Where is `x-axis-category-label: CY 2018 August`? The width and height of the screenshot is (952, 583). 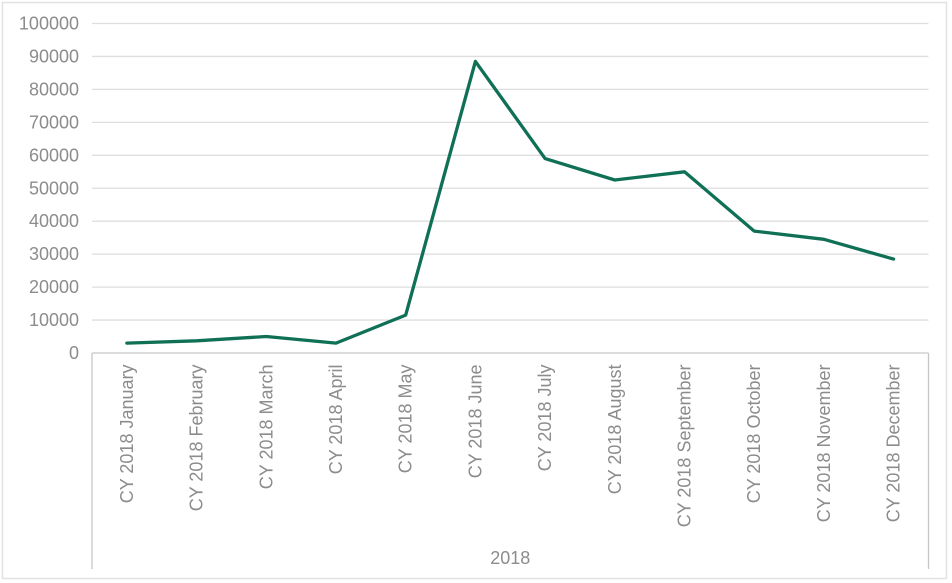 x-axis-category-label: CY 2018 August is located at coordinates (615, 430).